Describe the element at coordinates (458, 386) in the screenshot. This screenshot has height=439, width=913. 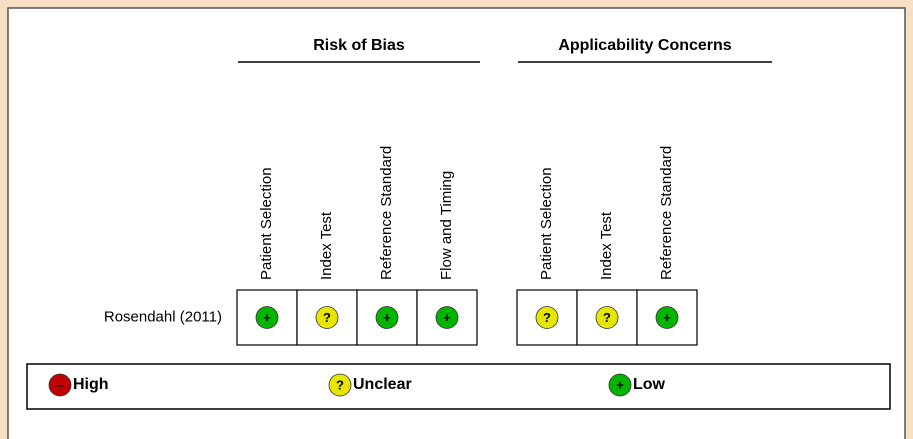
I see `legend-box` at that location.